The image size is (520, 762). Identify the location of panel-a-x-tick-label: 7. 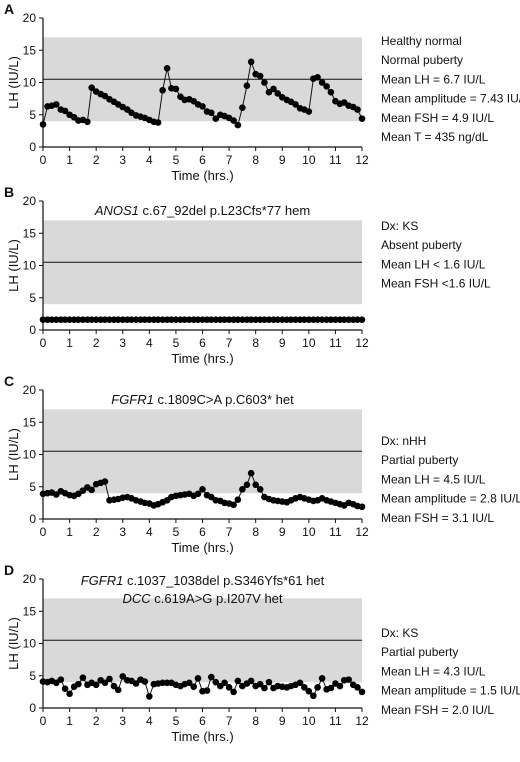
(229, 160).